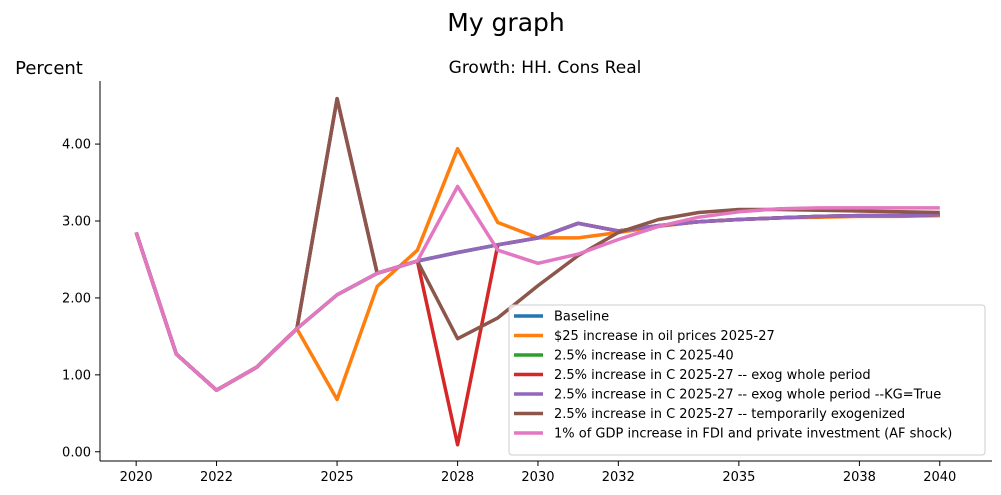  What do you see at coordinates (506, 22) in the screenshot?
I see `figure-title: My graph` at bounding box center [506, 22].